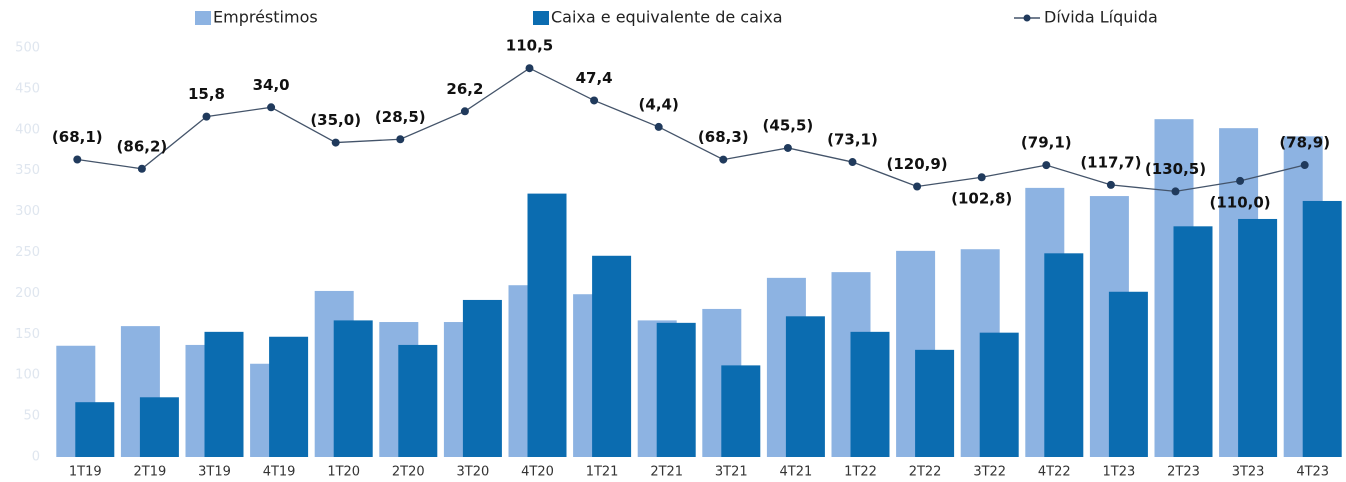 The width and height of the screenshot is (1346, 482). Describe the element at coordinates (77, 137) in the screenshot. I see `data-label: (68,1)` at that location.